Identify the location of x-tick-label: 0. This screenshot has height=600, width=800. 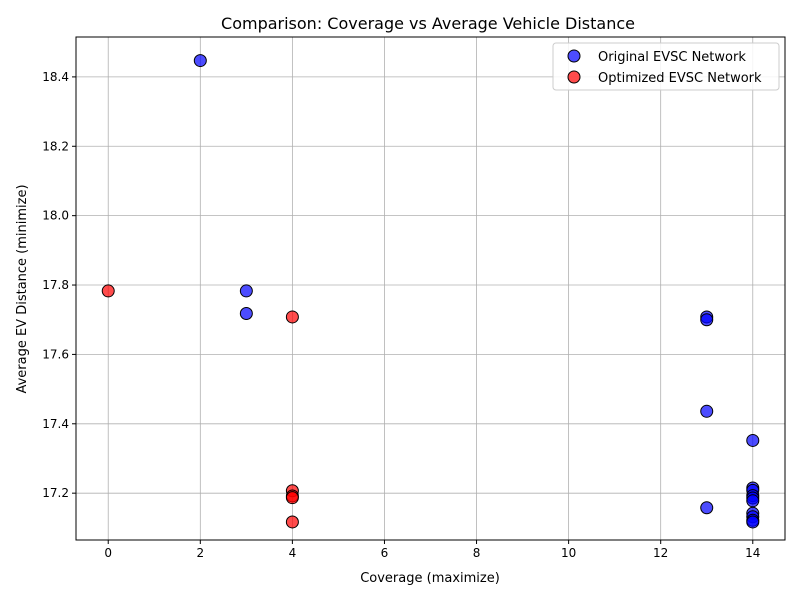
(108, 553).